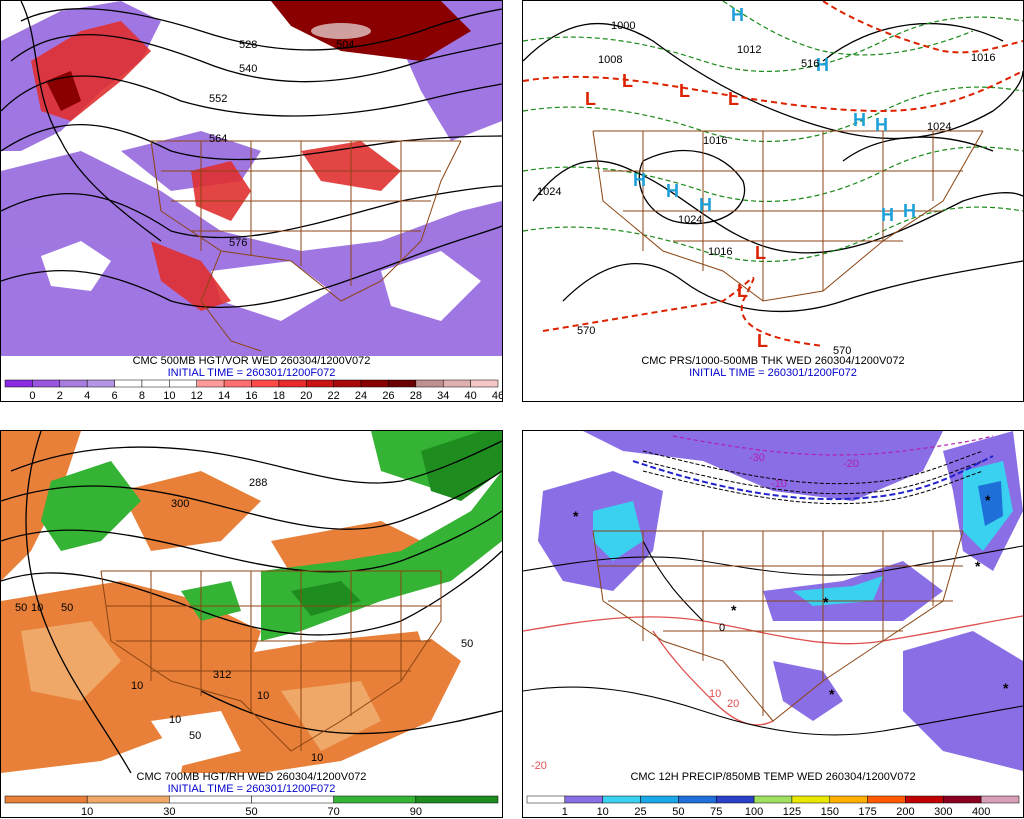  I want to click on colorbar-tick-label: 30, so click(169, 811).